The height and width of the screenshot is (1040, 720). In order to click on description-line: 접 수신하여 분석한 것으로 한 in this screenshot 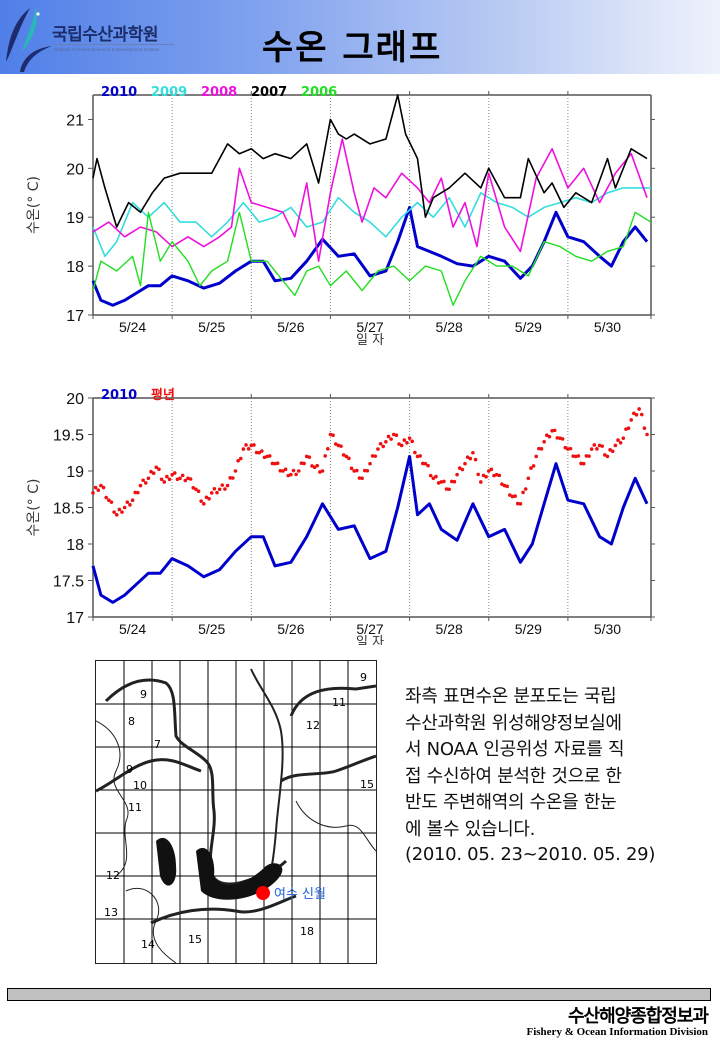, I will do `click(513, 776)`.